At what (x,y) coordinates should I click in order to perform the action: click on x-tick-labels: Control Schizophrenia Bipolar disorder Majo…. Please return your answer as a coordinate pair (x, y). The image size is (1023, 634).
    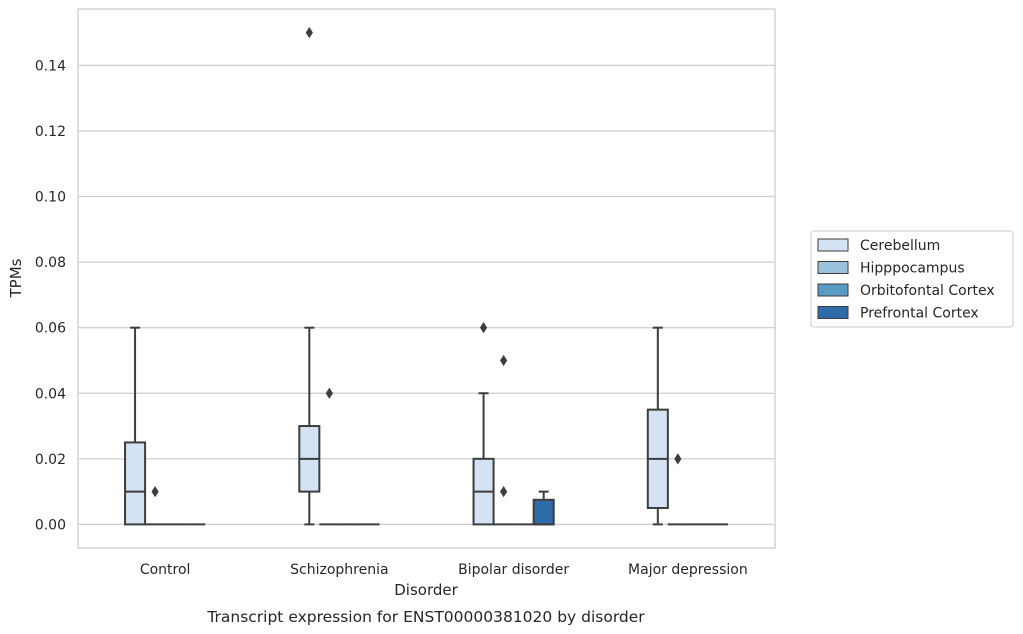
    Looking at the image, I should click on (444, 570).